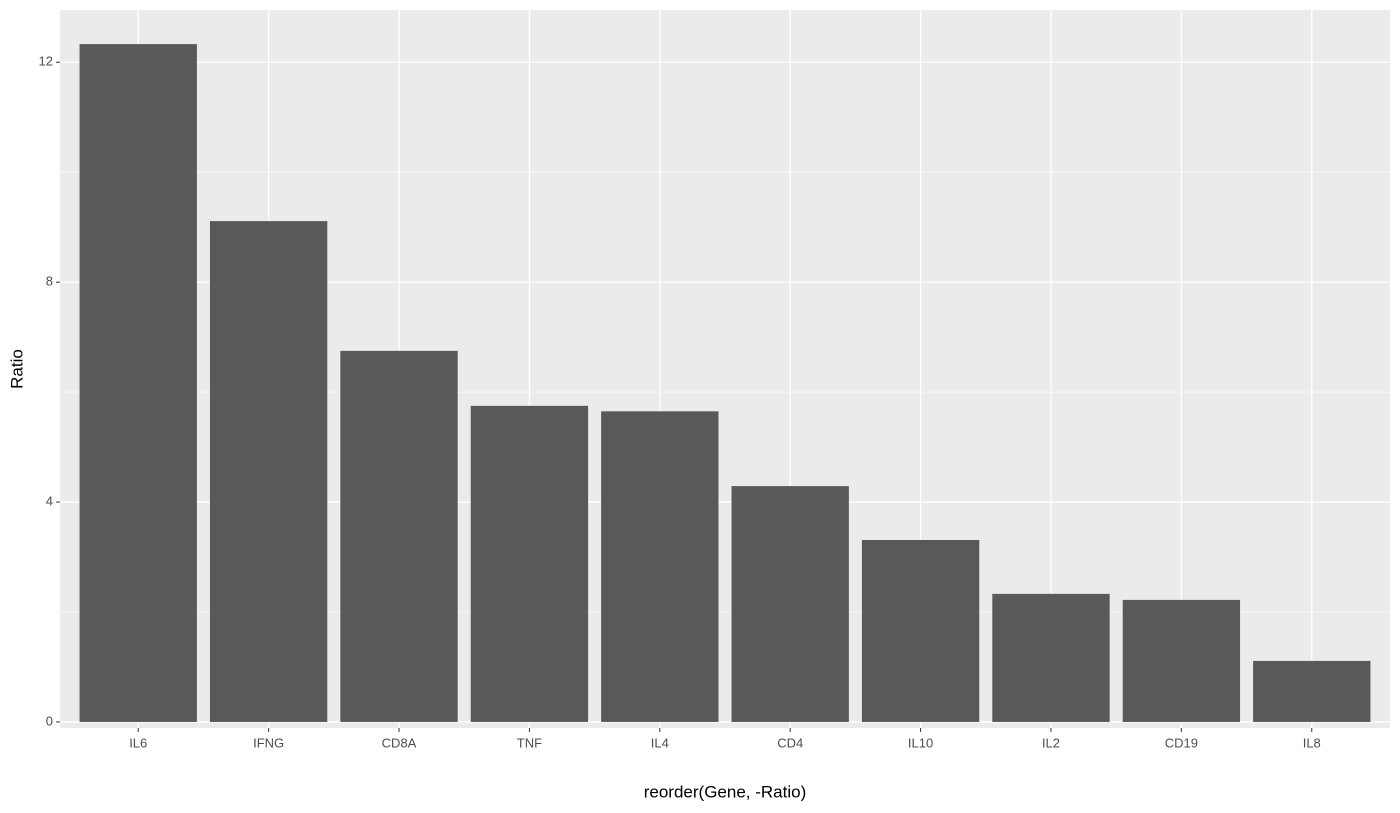 This screenshot has height=813, width=1400. What do you see at coordinates (138, 742) in the screenshot?
I see `x-tick-label: IL6` at bounding box center [138, 742].